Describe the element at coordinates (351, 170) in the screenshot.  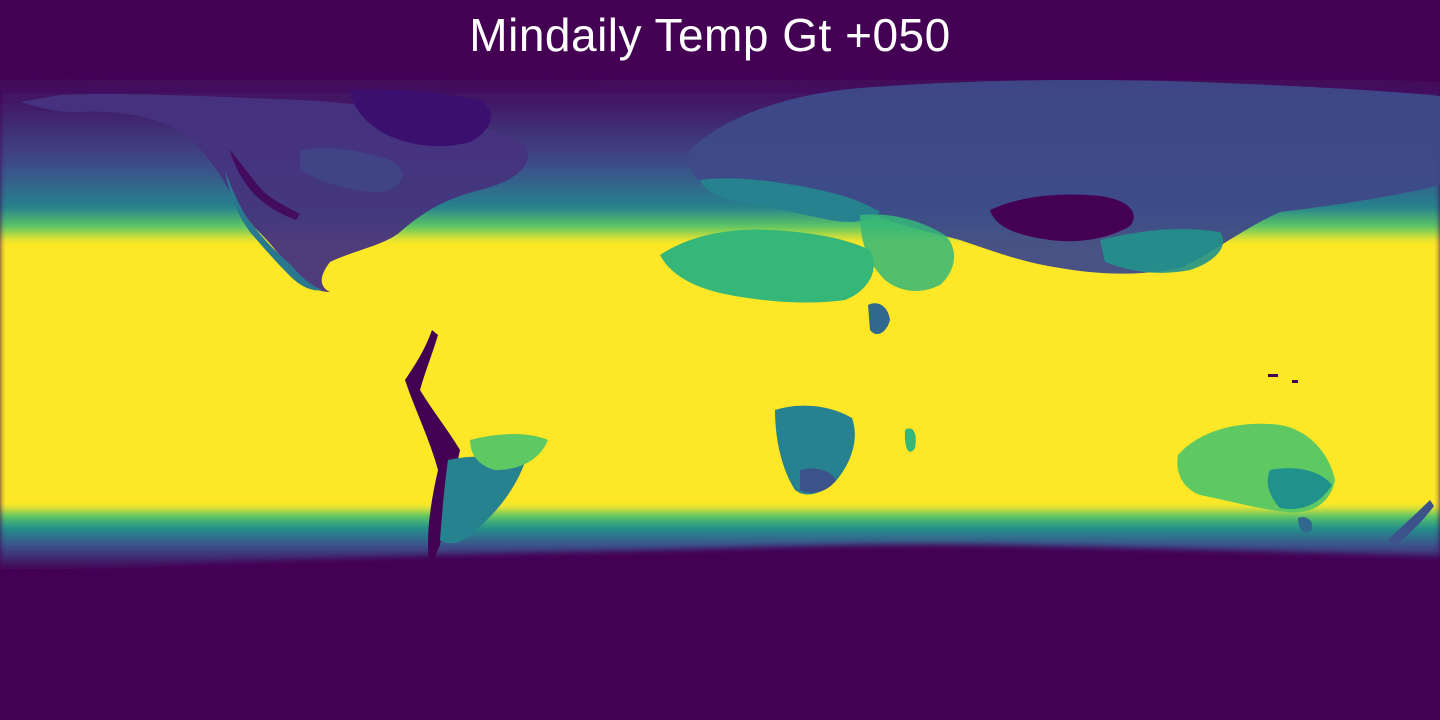
I see `hudson-area` at that location.